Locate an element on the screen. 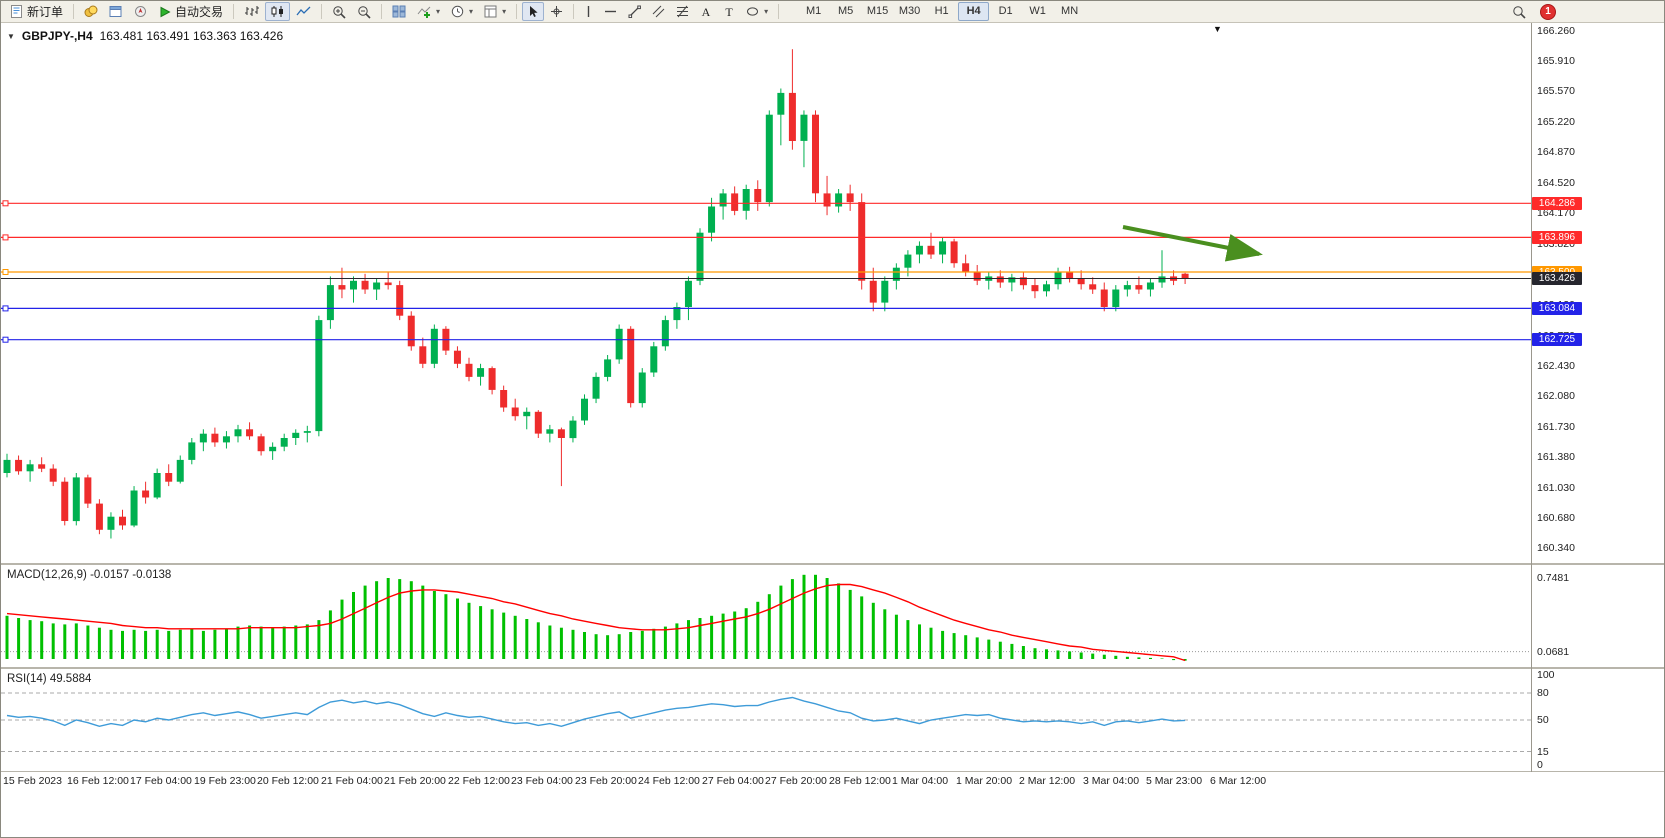 This screenshot has height=838, width=1665. timeframe-h4-button: H4 is located at coordinates (974, 11).